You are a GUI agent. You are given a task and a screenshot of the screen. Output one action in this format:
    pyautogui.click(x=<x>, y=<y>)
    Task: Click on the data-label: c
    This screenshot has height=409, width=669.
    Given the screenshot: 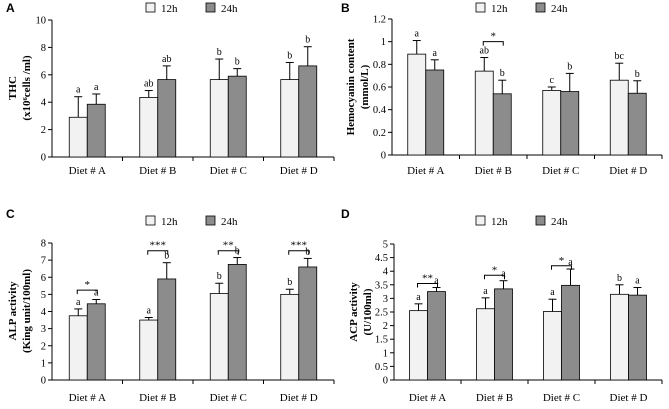 What is the action you would take?
    pyautogui.click(x=552, y=80)
    